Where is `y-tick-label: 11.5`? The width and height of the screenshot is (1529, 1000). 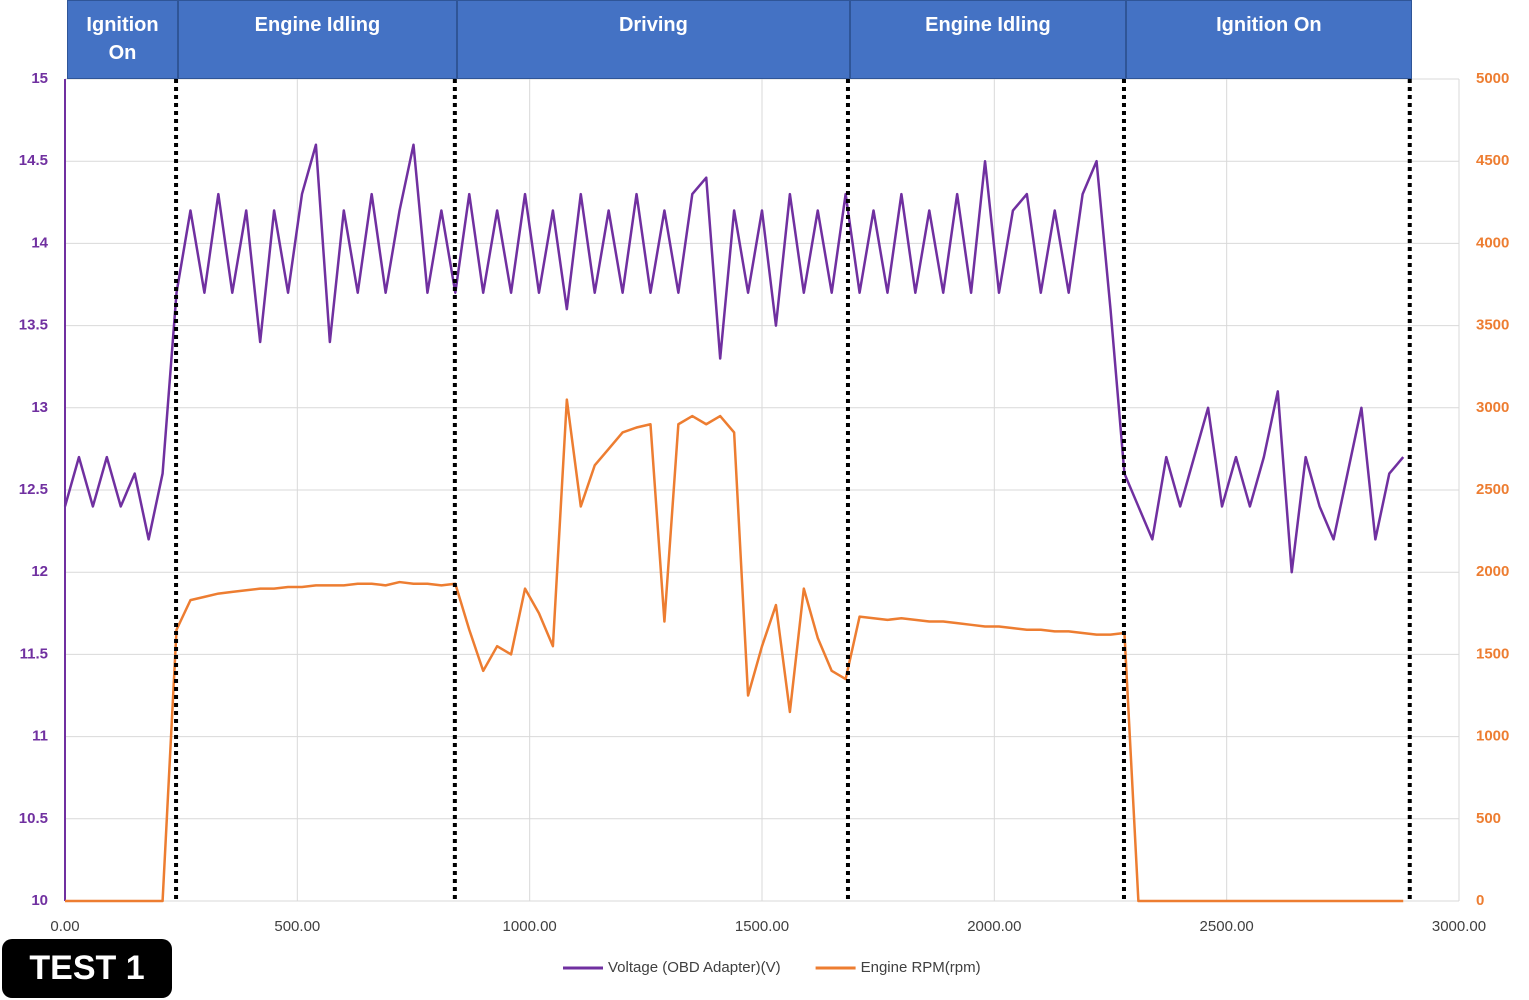
y-tick-label: 11.5 is located at coordinates (34, 653).